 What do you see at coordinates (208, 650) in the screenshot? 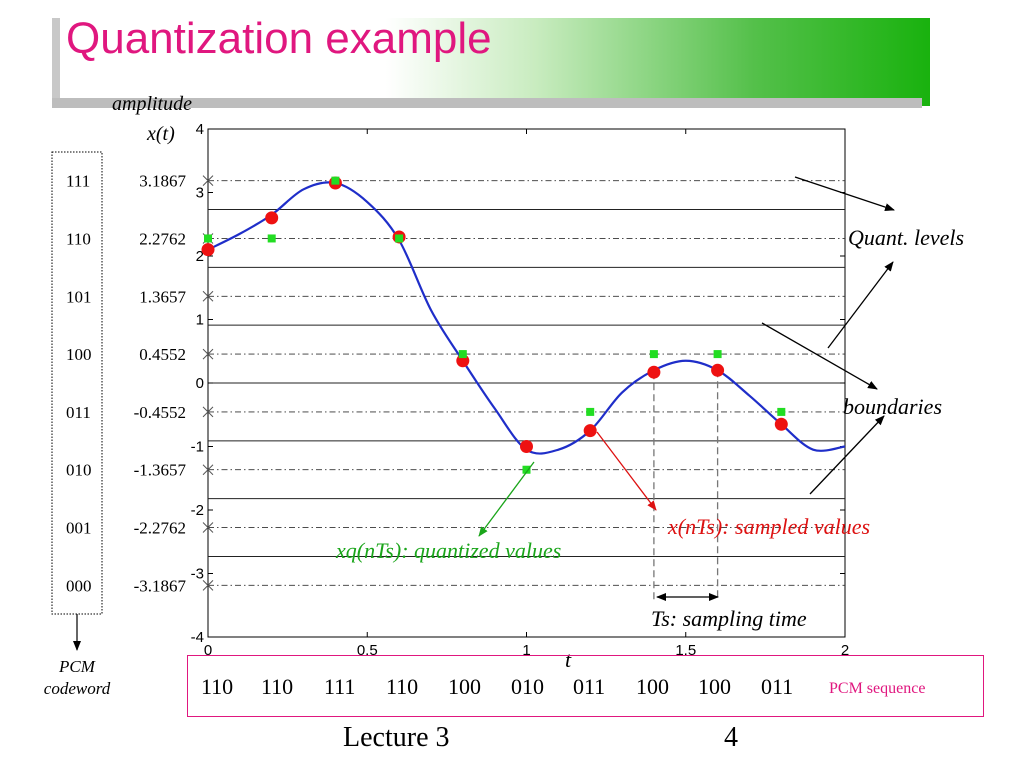
I see `x-tick-label: 0` at bounding box center [208, 650].